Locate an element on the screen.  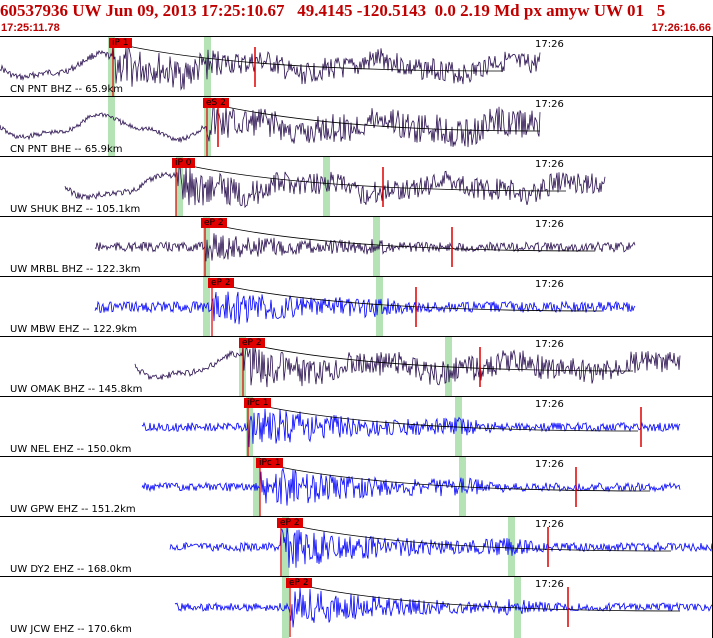
station-label: UW OMAK BHZ -- 145.8km is located at coordinates (76, 389).